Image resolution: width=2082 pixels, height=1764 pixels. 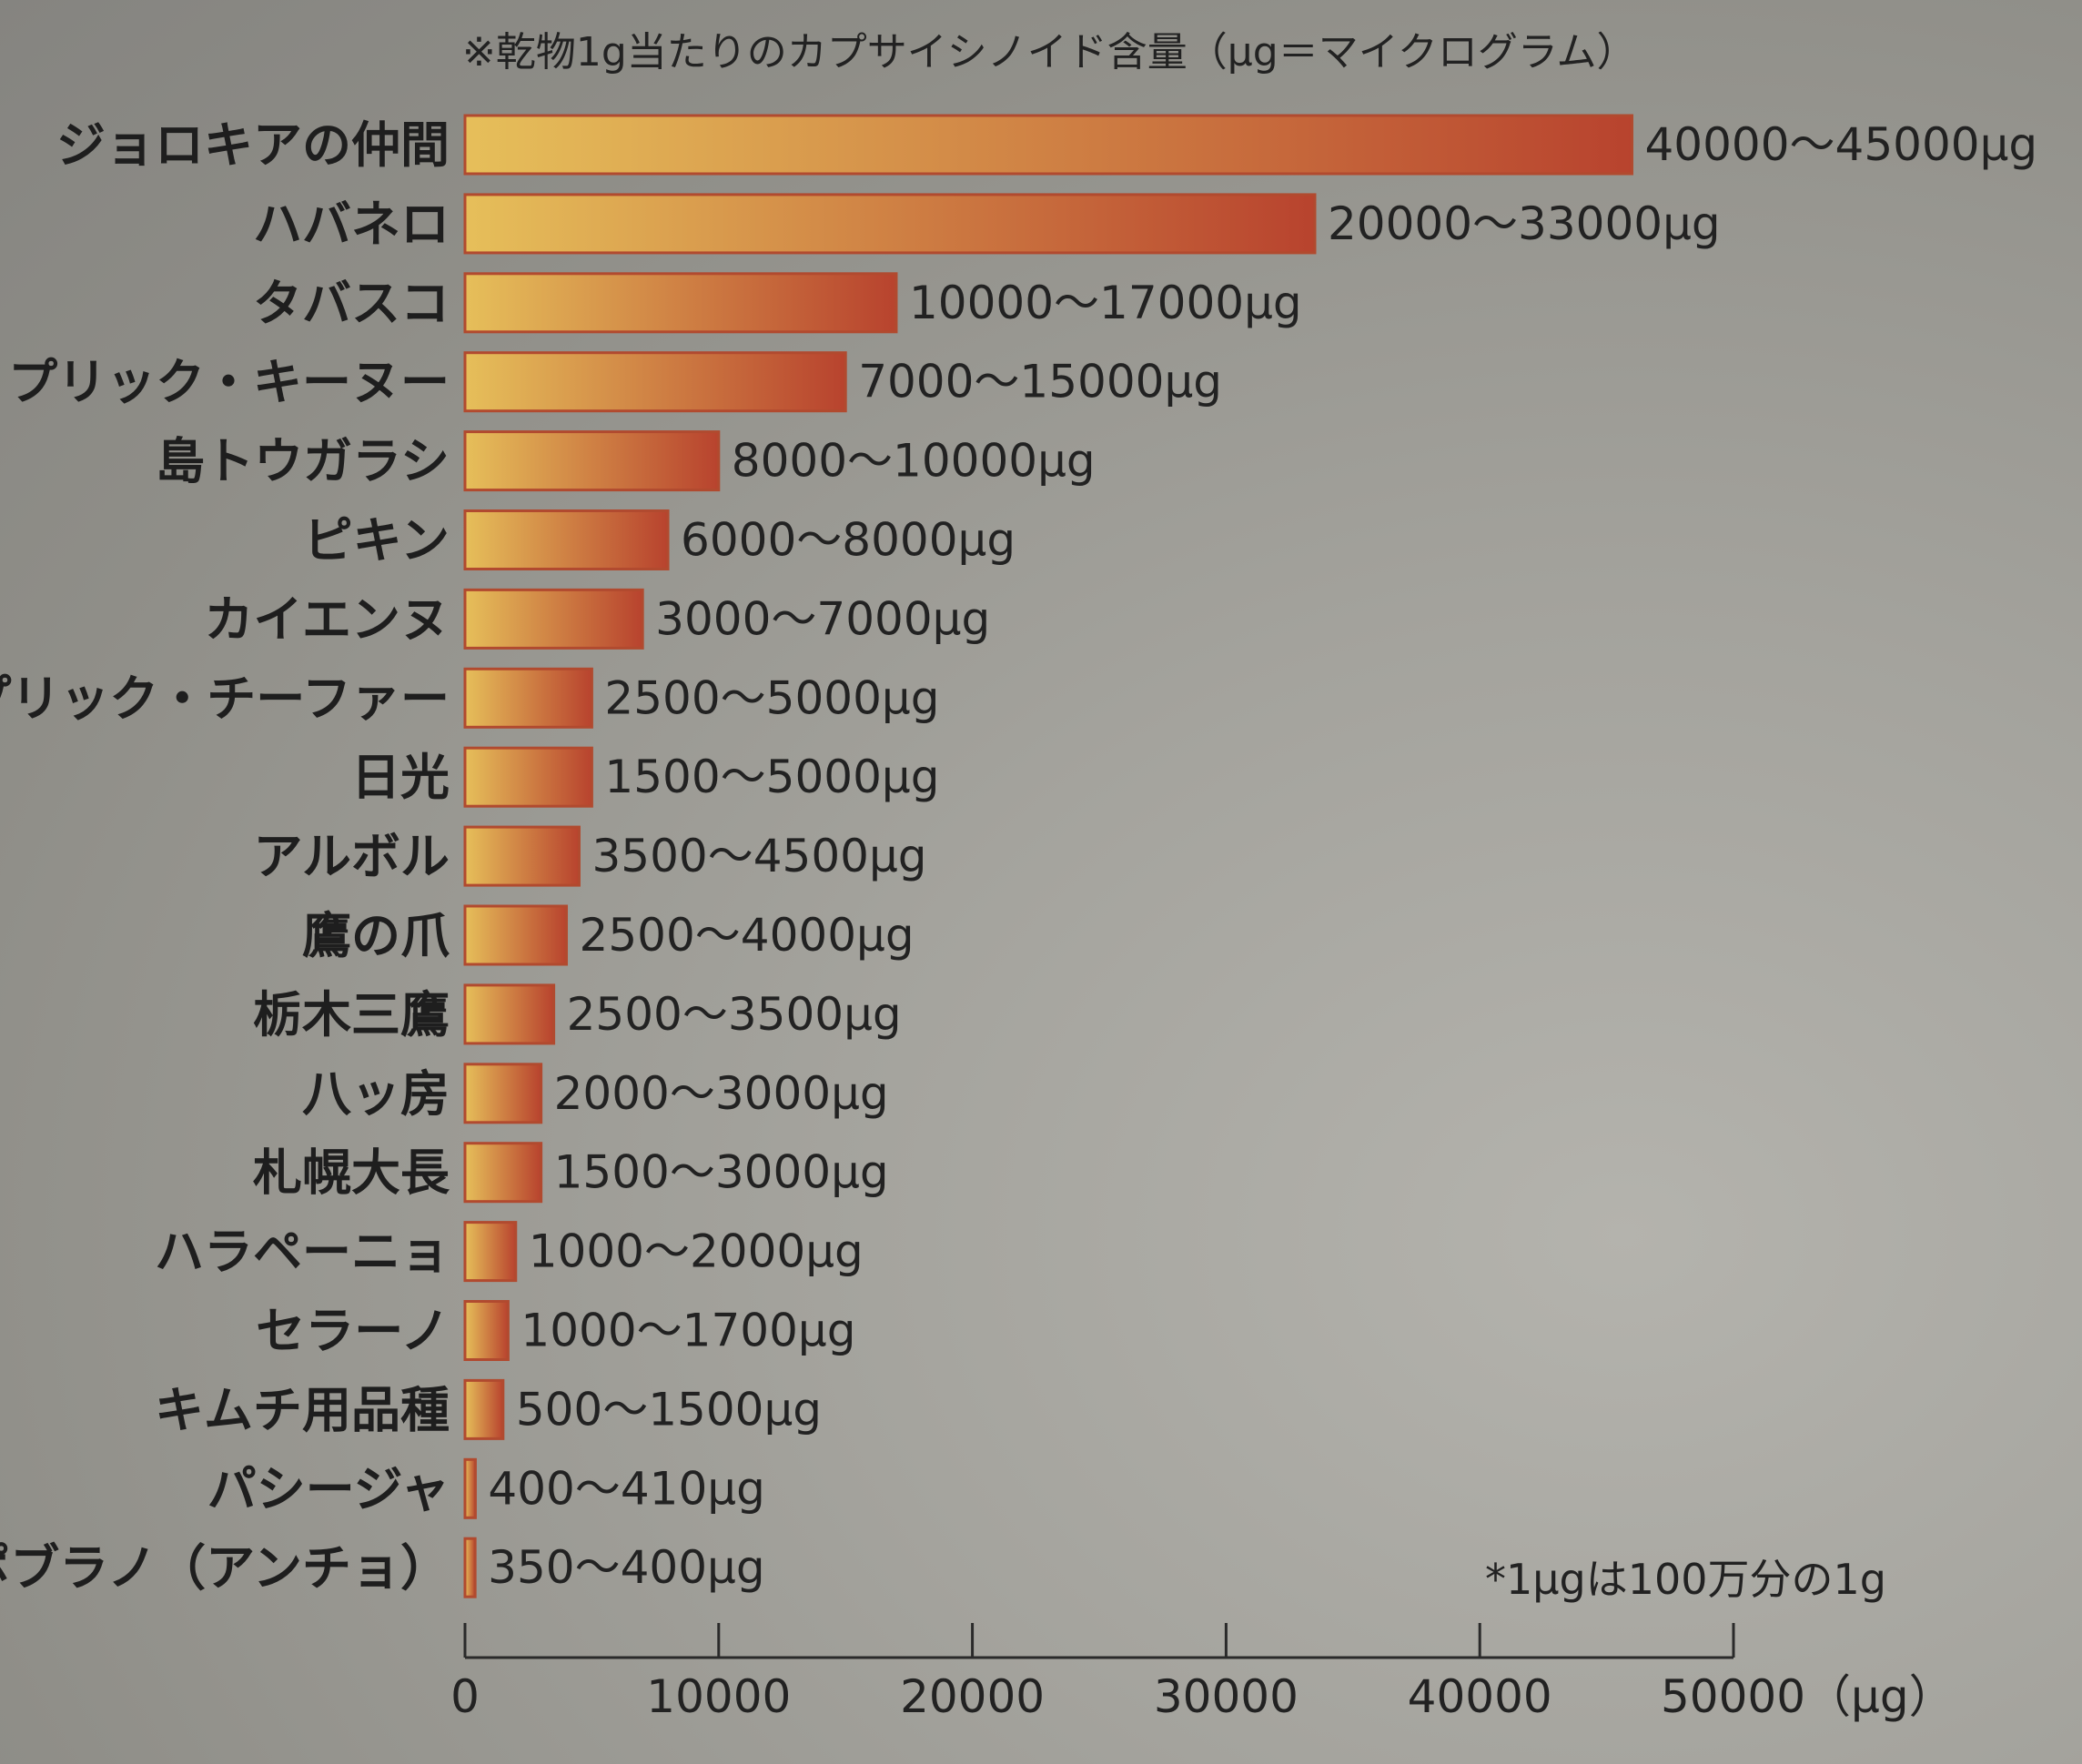 I want to click on value-label: 350～400μg, so click(x=626, y=1568).